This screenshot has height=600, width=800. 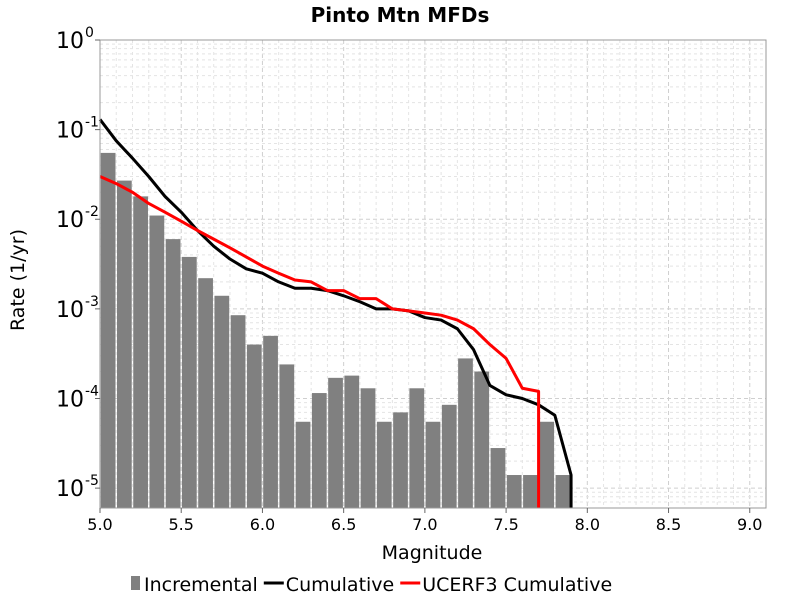 What do you see at coordinates (262, 524) in the screenshot?
I see `x-tick-label: 6.0` at bounding box center [262, 524].